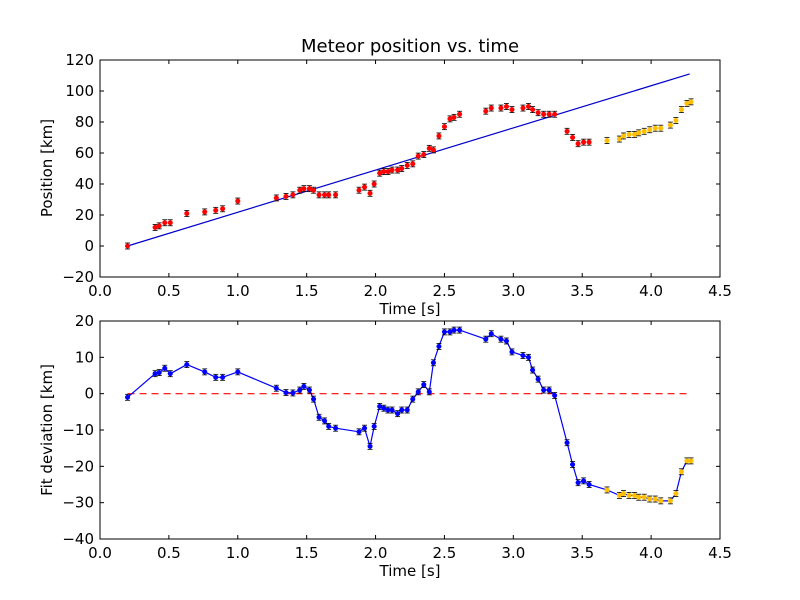 This screenshot has width=800, height=600. I want to click on deviation-y-tick-label: −40, so click(78, 539).